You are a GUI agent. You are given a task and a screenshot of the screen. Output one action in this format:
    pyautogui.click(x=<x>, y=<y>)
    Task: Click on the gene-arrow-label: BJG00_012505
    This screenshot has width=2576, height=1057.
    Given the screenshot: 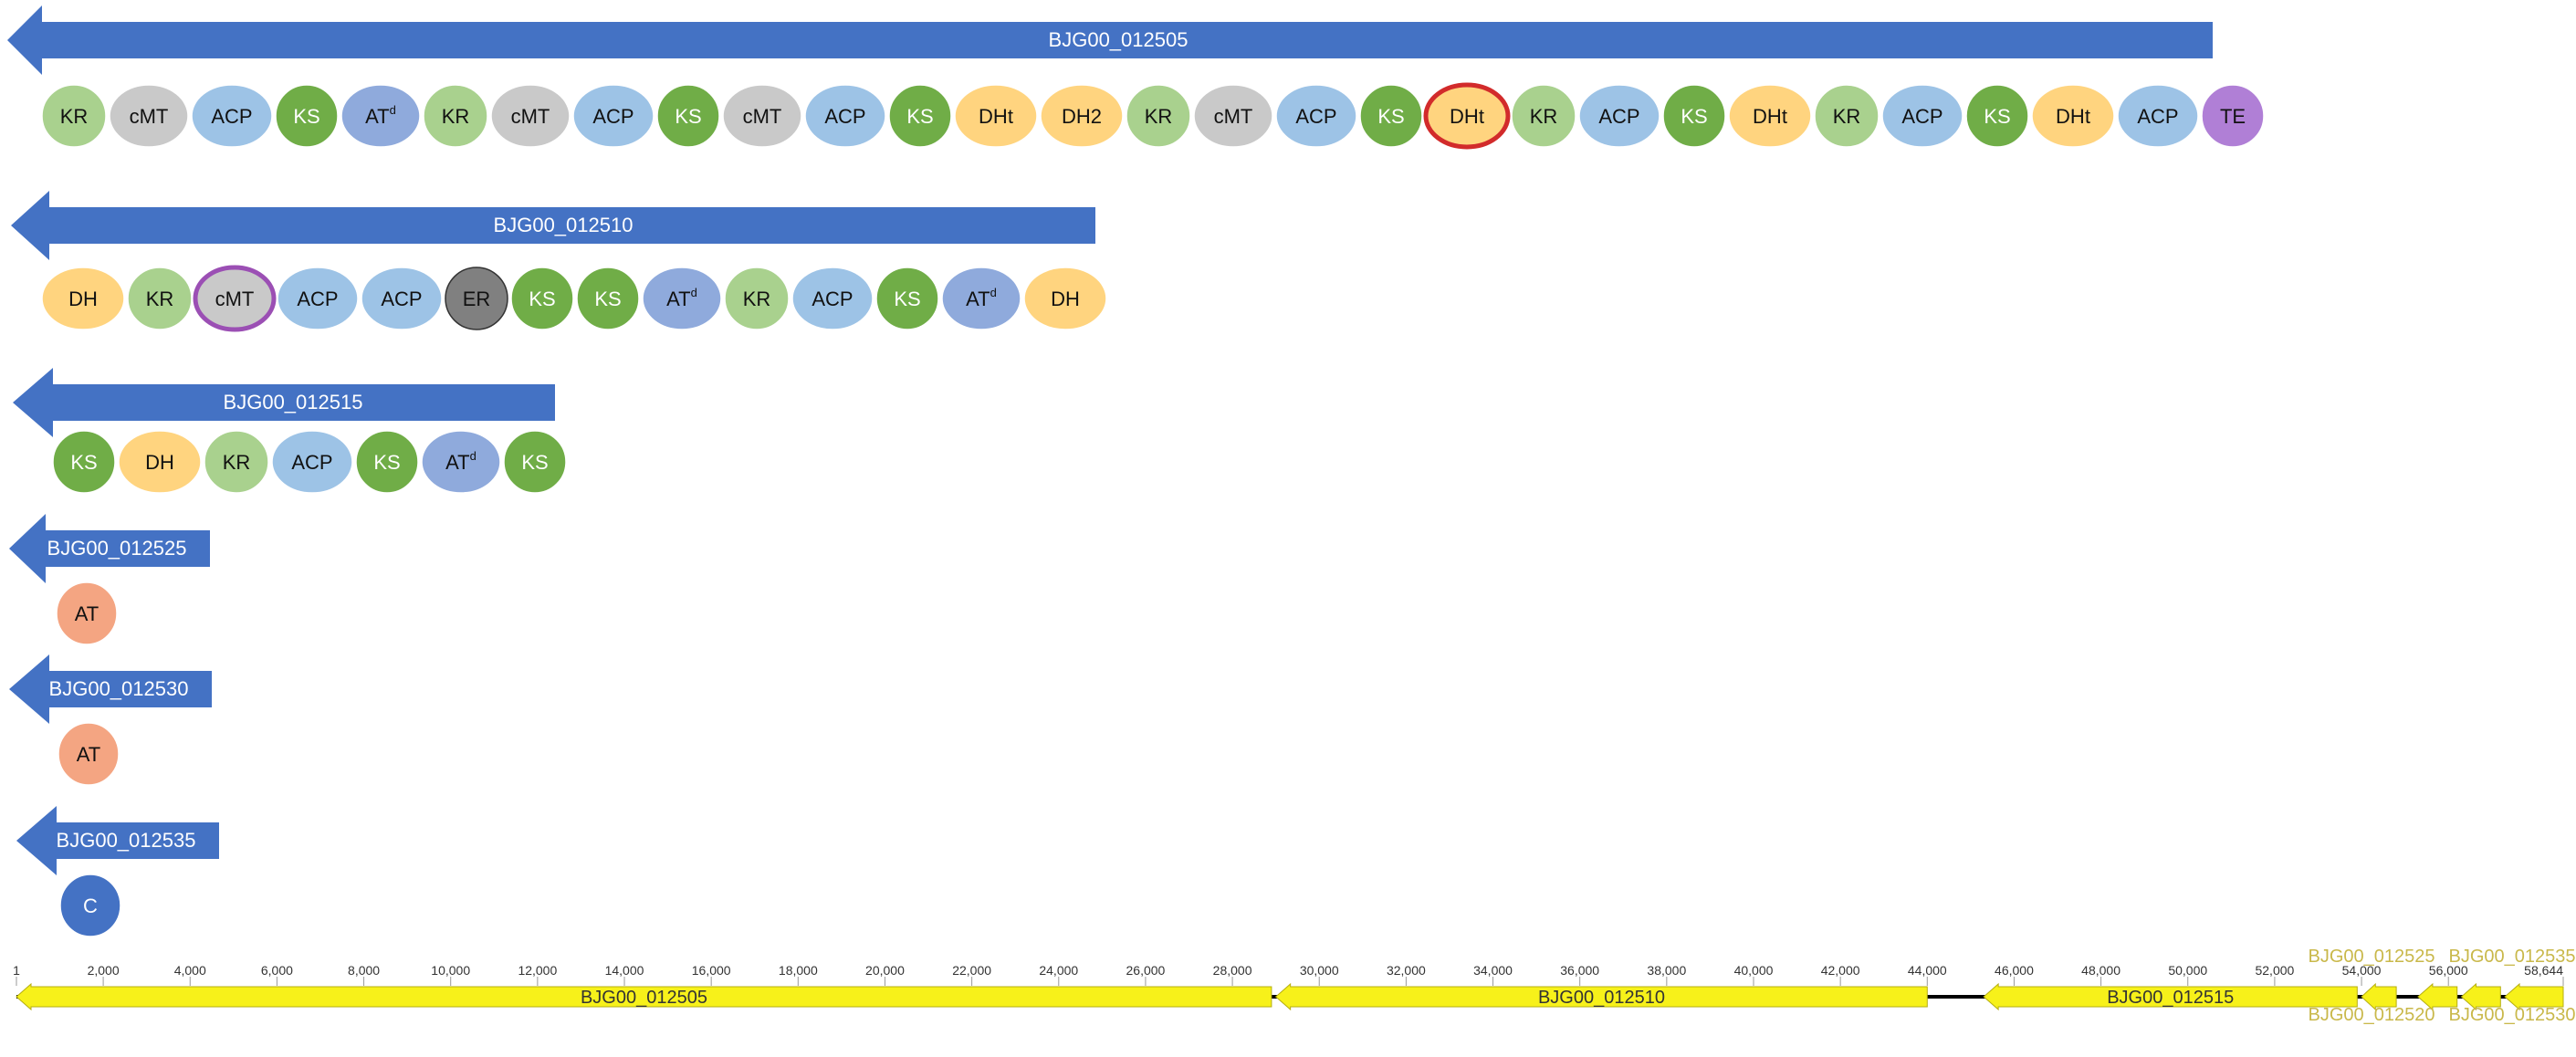 What is the action you would take?
    pyautogui.click(x=1119, y=39)
    